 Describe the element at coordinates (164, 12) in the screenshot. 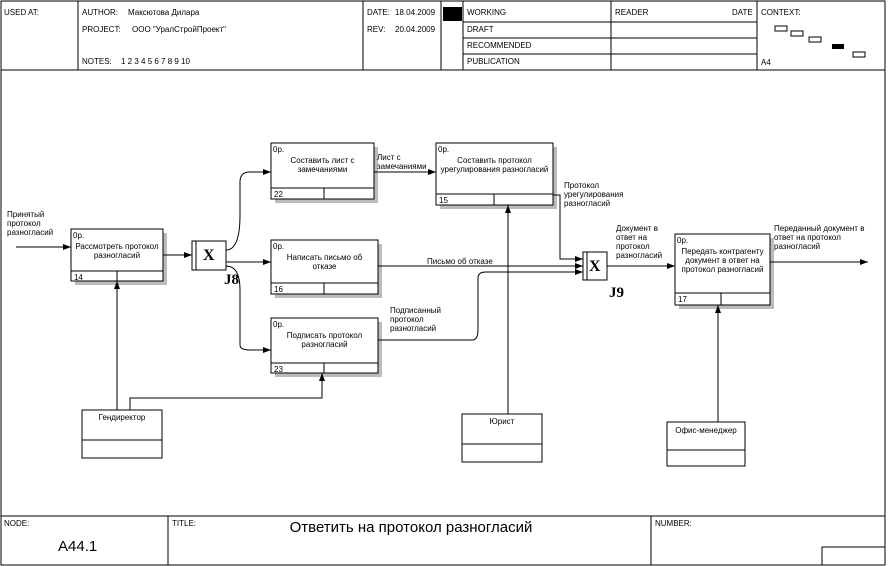

I see `header-value: Максютова Дилара` at that location.